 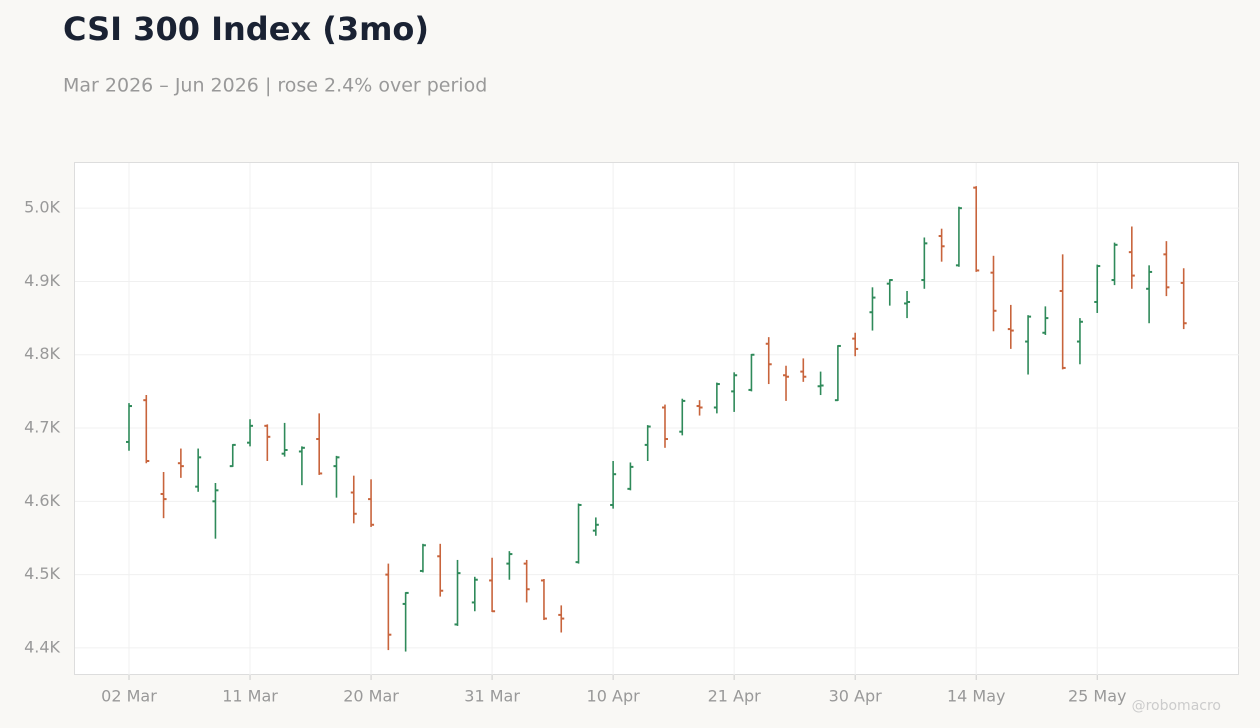 I want to click on y-tick-label: 4.8K, so click(x=42, y=353).